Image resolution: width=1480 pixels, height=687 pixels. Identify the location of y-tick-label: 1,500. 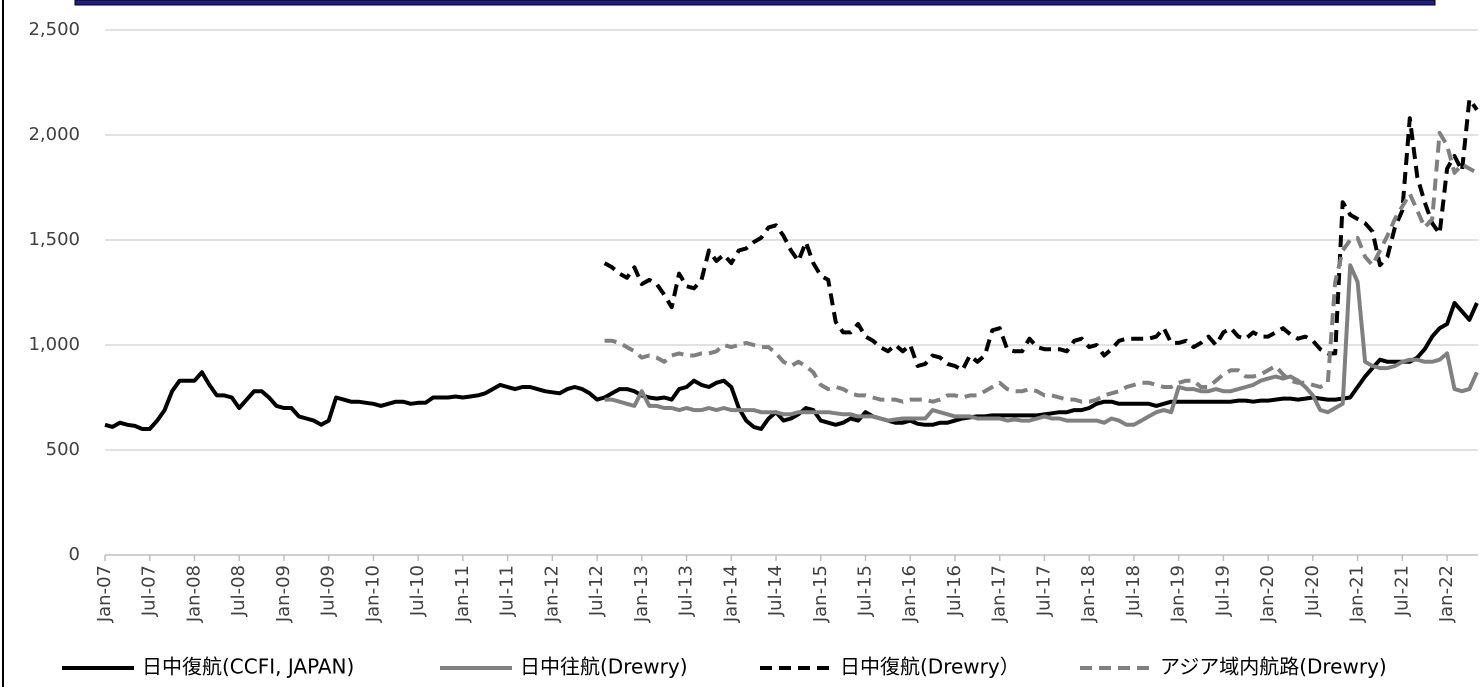
(54, 239).